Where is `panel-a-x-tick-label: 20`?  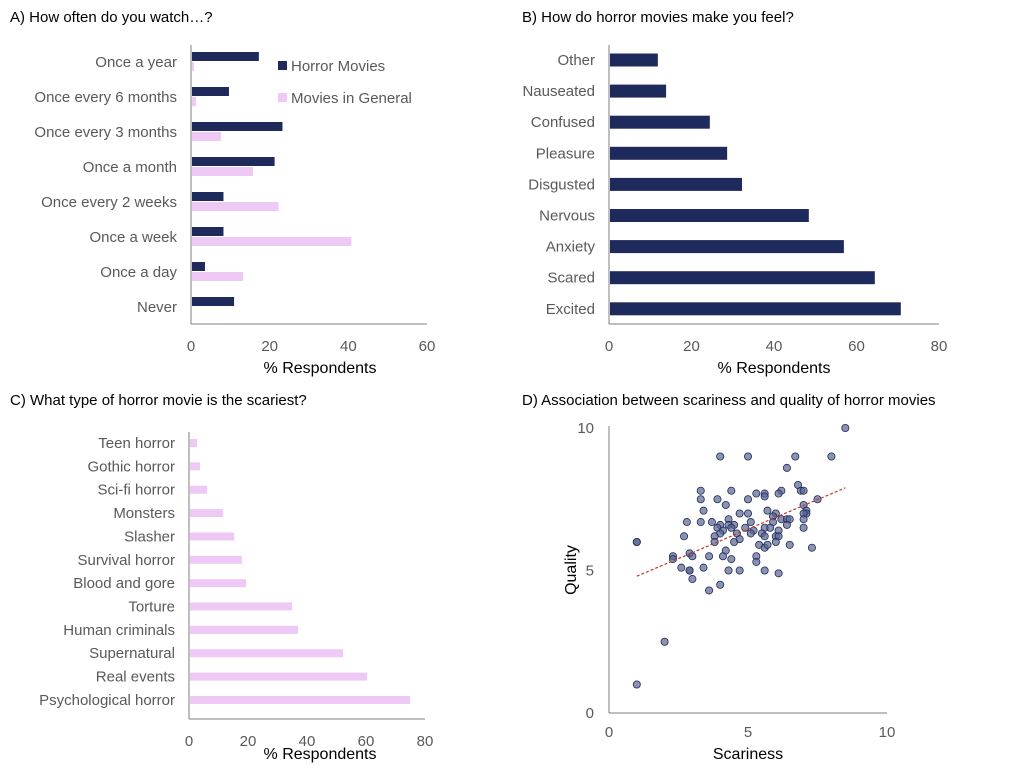
panel-a-x-tick-label: 20 is located at coordinates (269, 346).